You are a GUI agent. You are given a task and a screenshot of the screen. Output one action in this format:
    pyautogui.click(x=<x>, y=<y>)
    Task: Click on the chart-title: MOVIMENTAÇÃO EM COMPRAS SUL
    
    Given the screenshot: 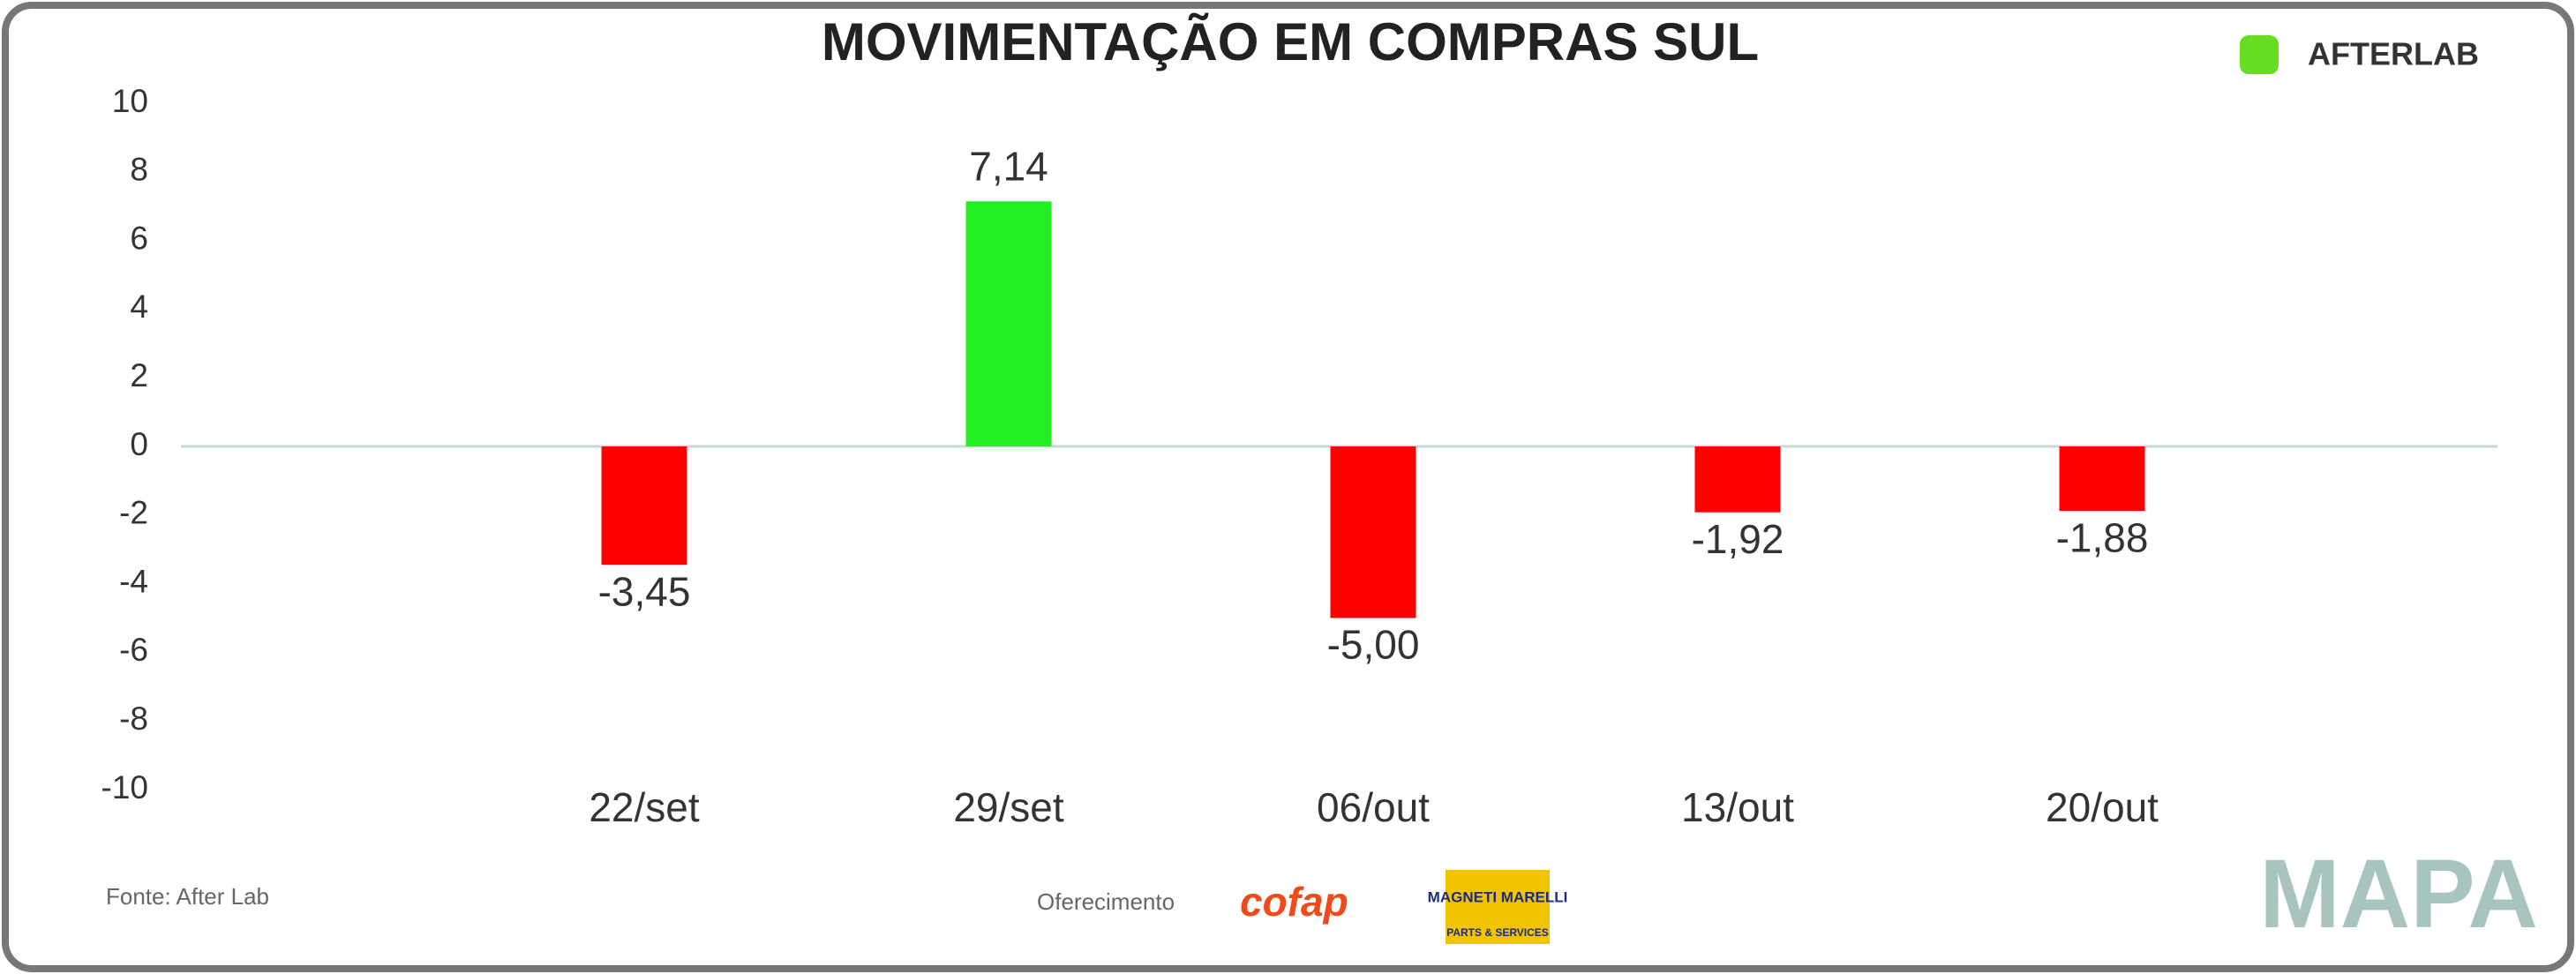 What is the action you would take?
    pyautogui.click(x=1290, y=41)
    